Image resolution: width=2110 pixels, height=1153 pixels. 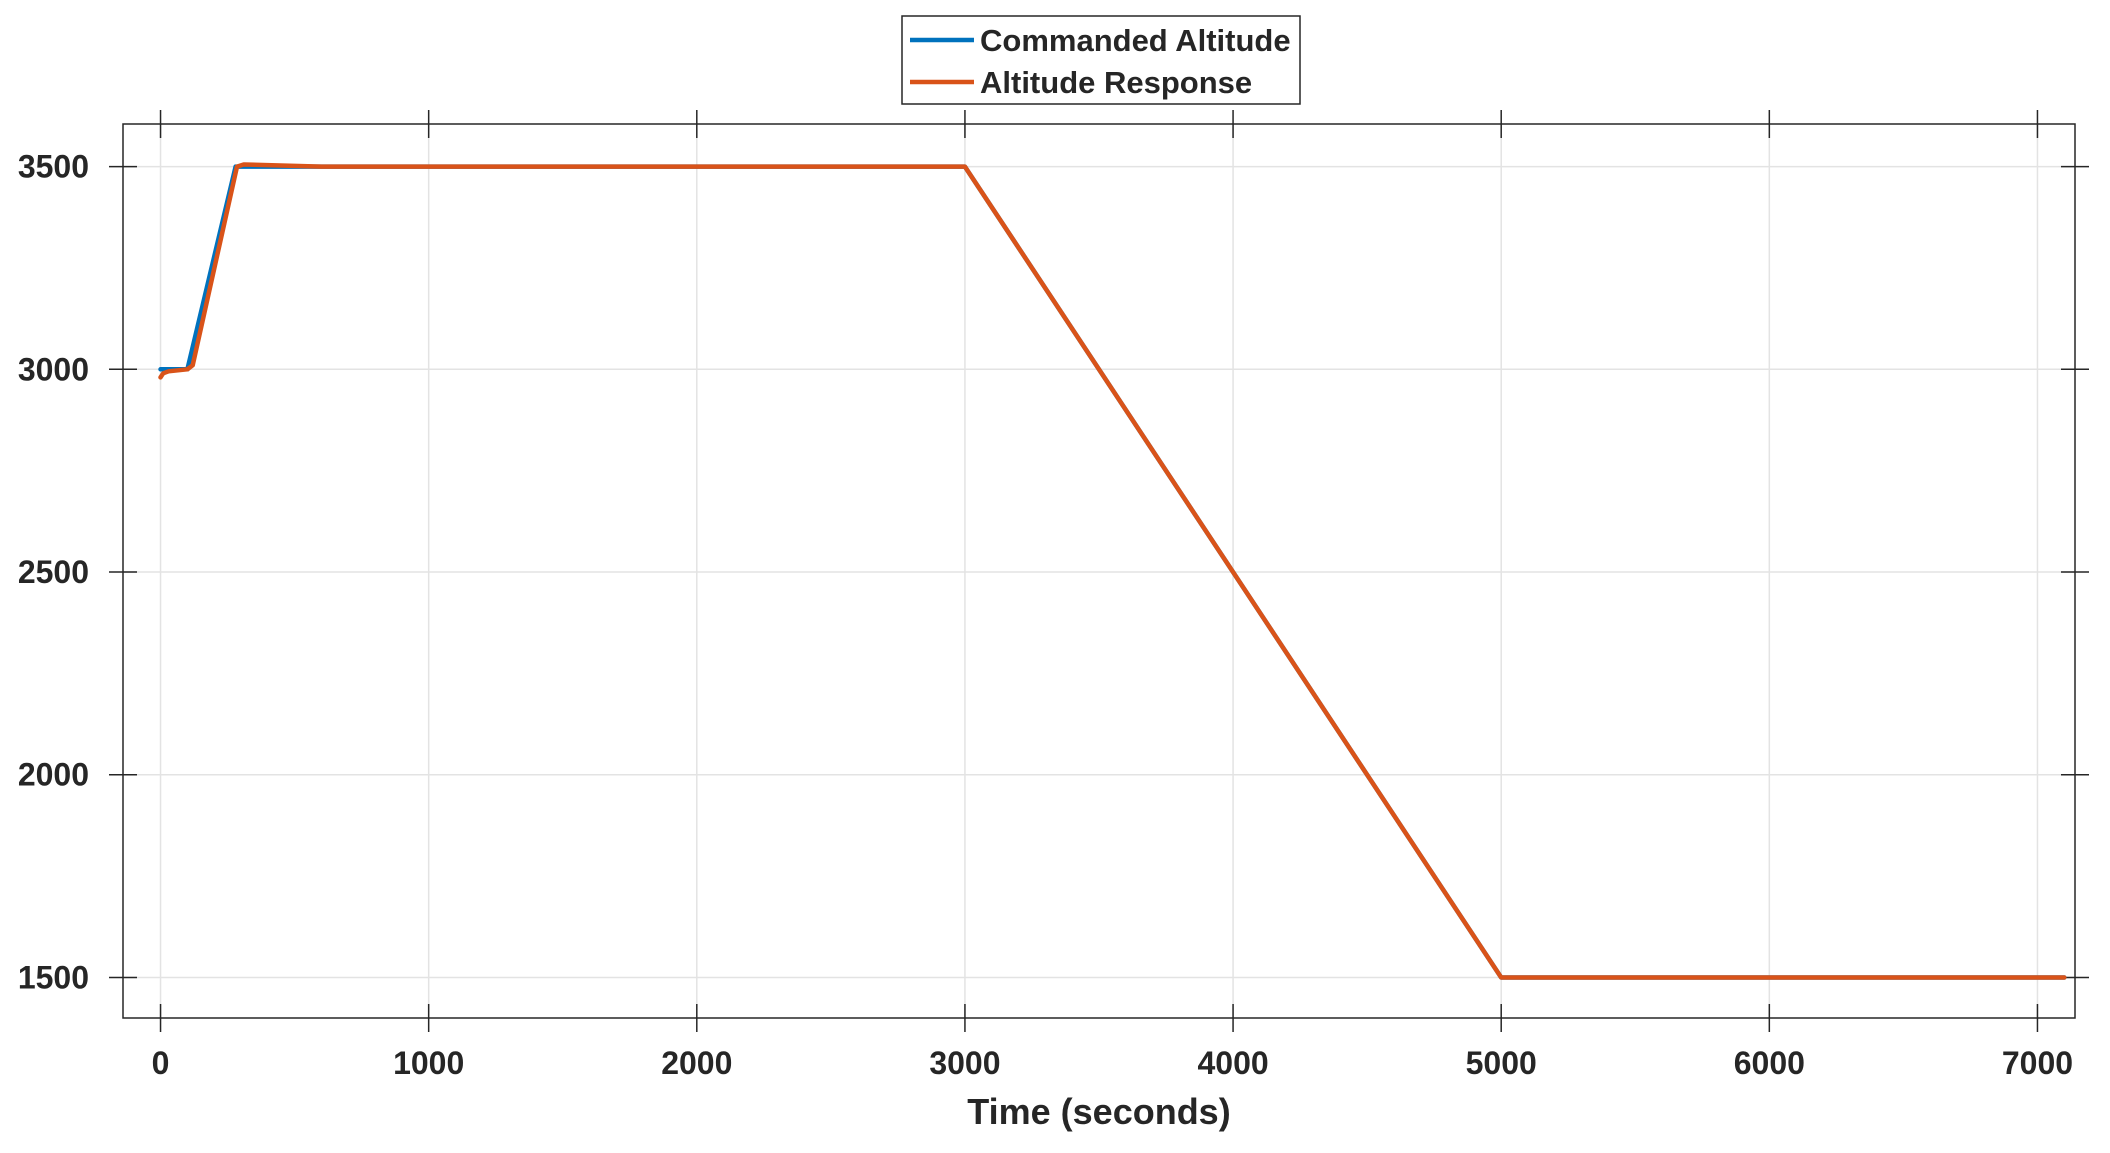 I want to click on legend: Commanded Altitude Altitude Response, so click(x=1101, y=60).